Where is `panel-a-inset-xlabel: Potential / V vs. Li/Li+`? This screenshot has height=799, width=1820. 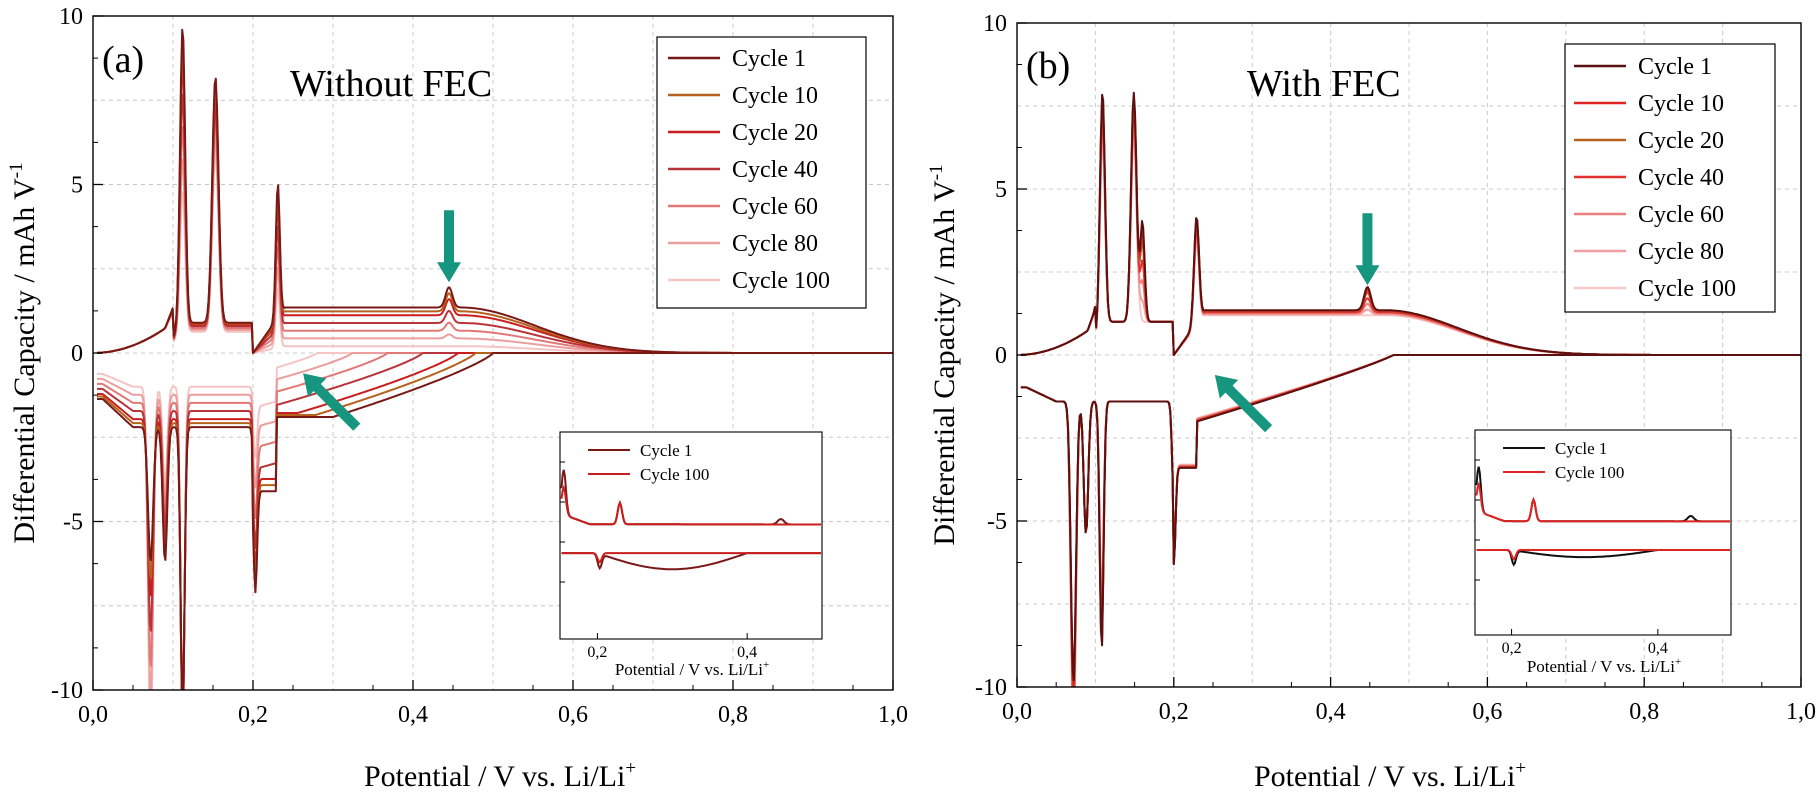 panel-a-inset-xlabel: Potential / V vs. Li/Li+ is located at coordinates (692, 669).